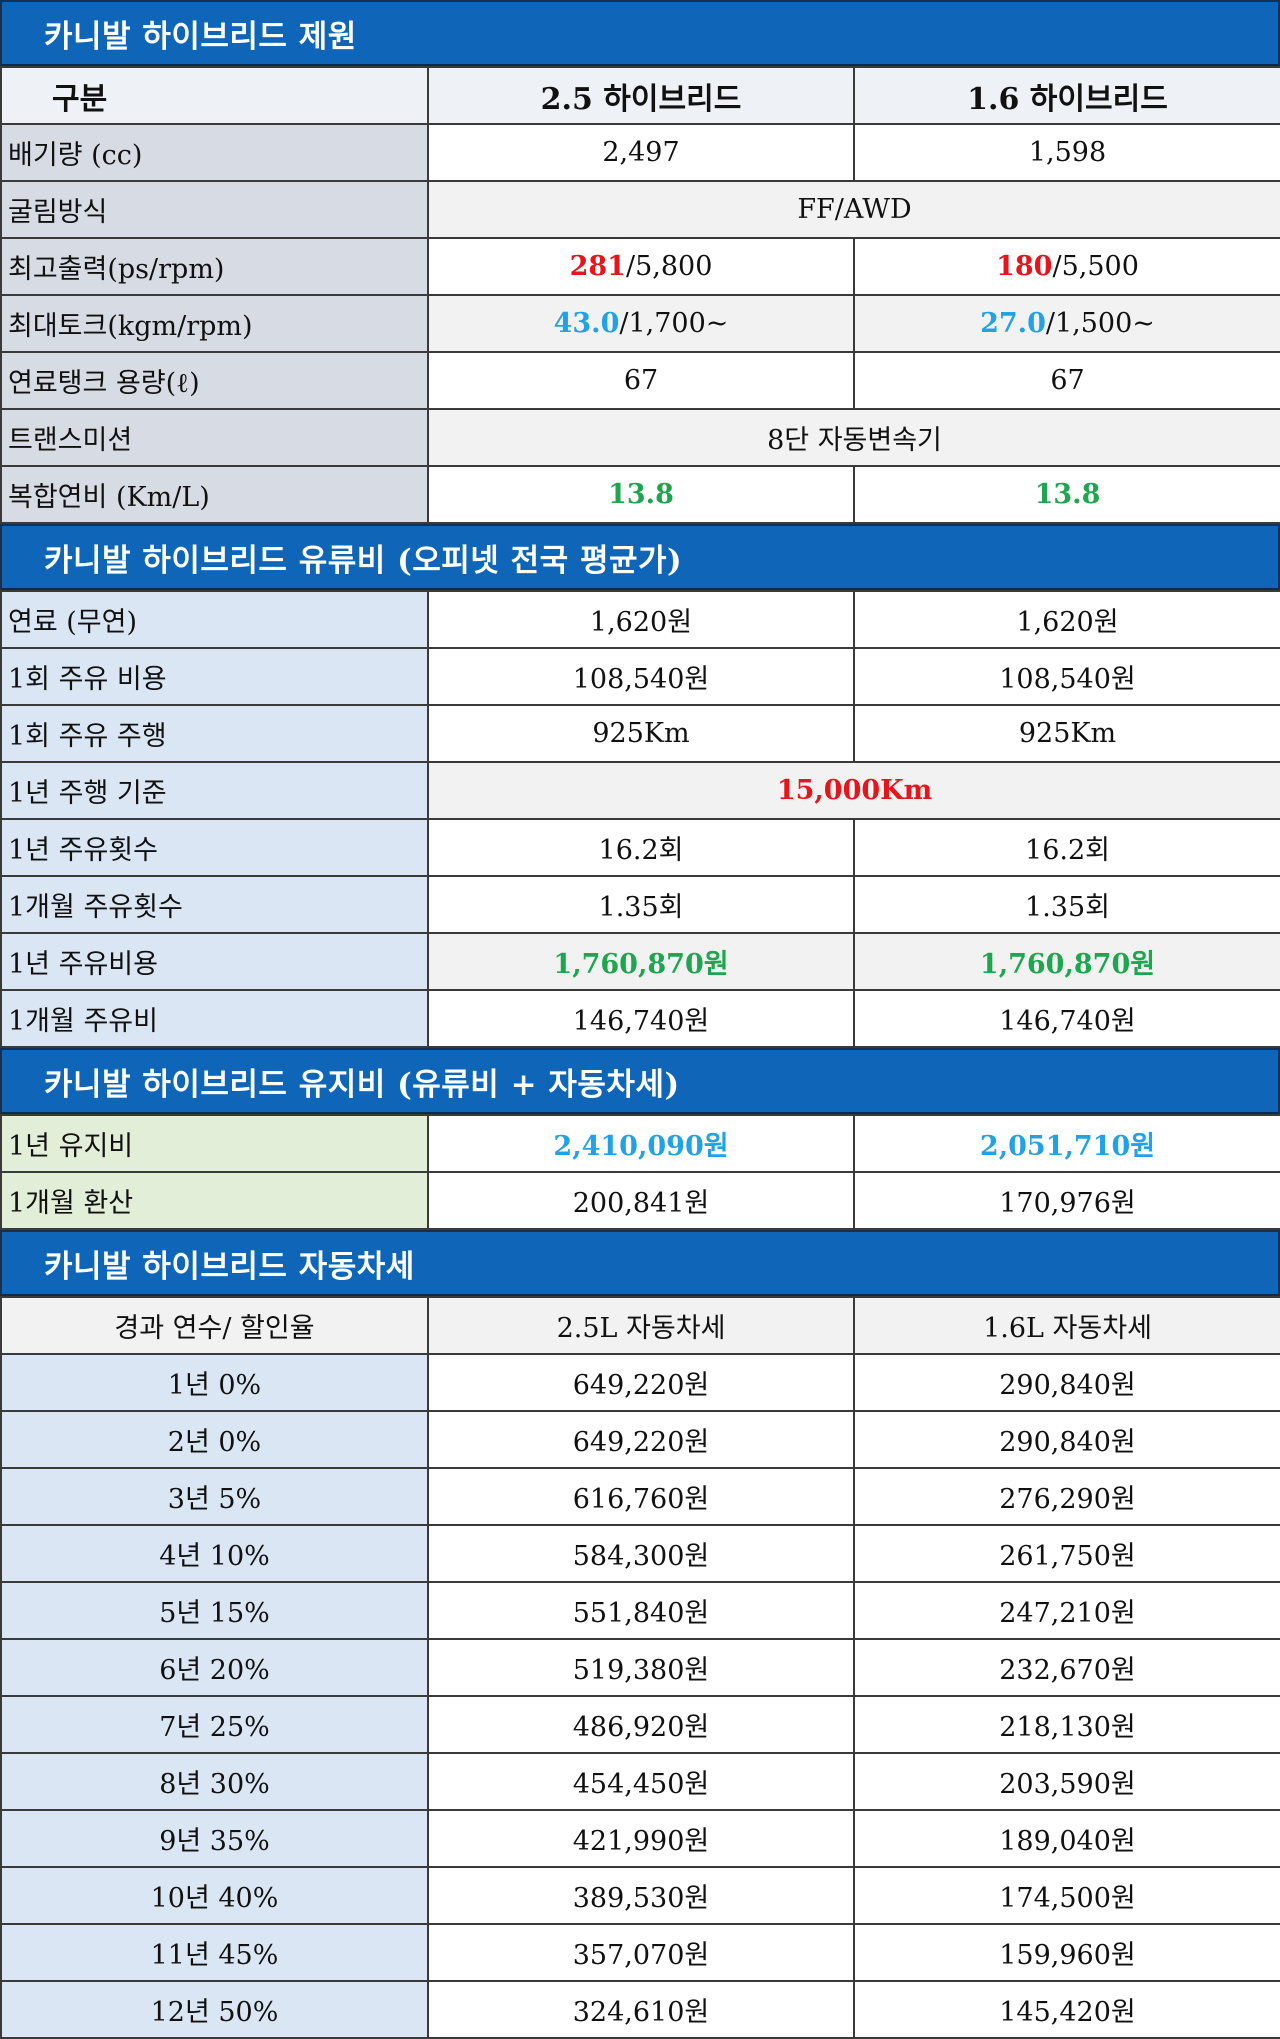 The image size is (1280, 2039). I want to click on value-25: 1,760,870원, so click(641, 961).